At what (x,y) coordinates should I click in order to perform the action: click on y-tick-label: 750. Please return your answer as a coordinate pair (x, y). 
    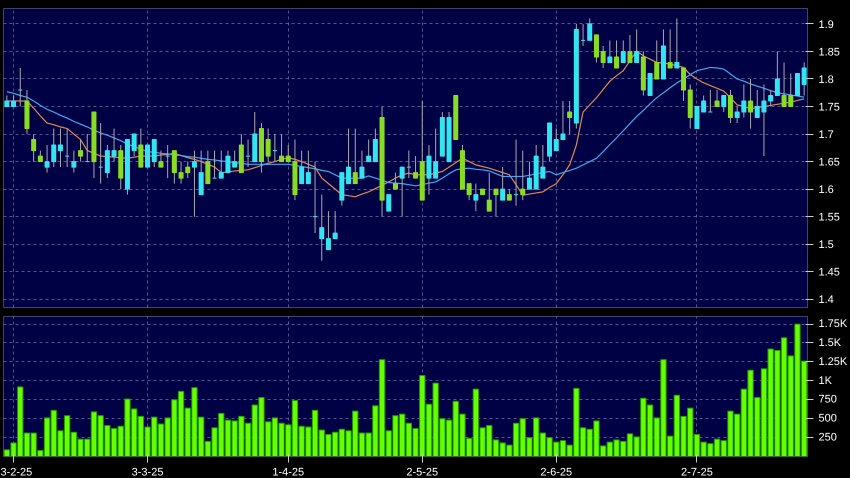
    Looking at the image, I should click on (827, 400).